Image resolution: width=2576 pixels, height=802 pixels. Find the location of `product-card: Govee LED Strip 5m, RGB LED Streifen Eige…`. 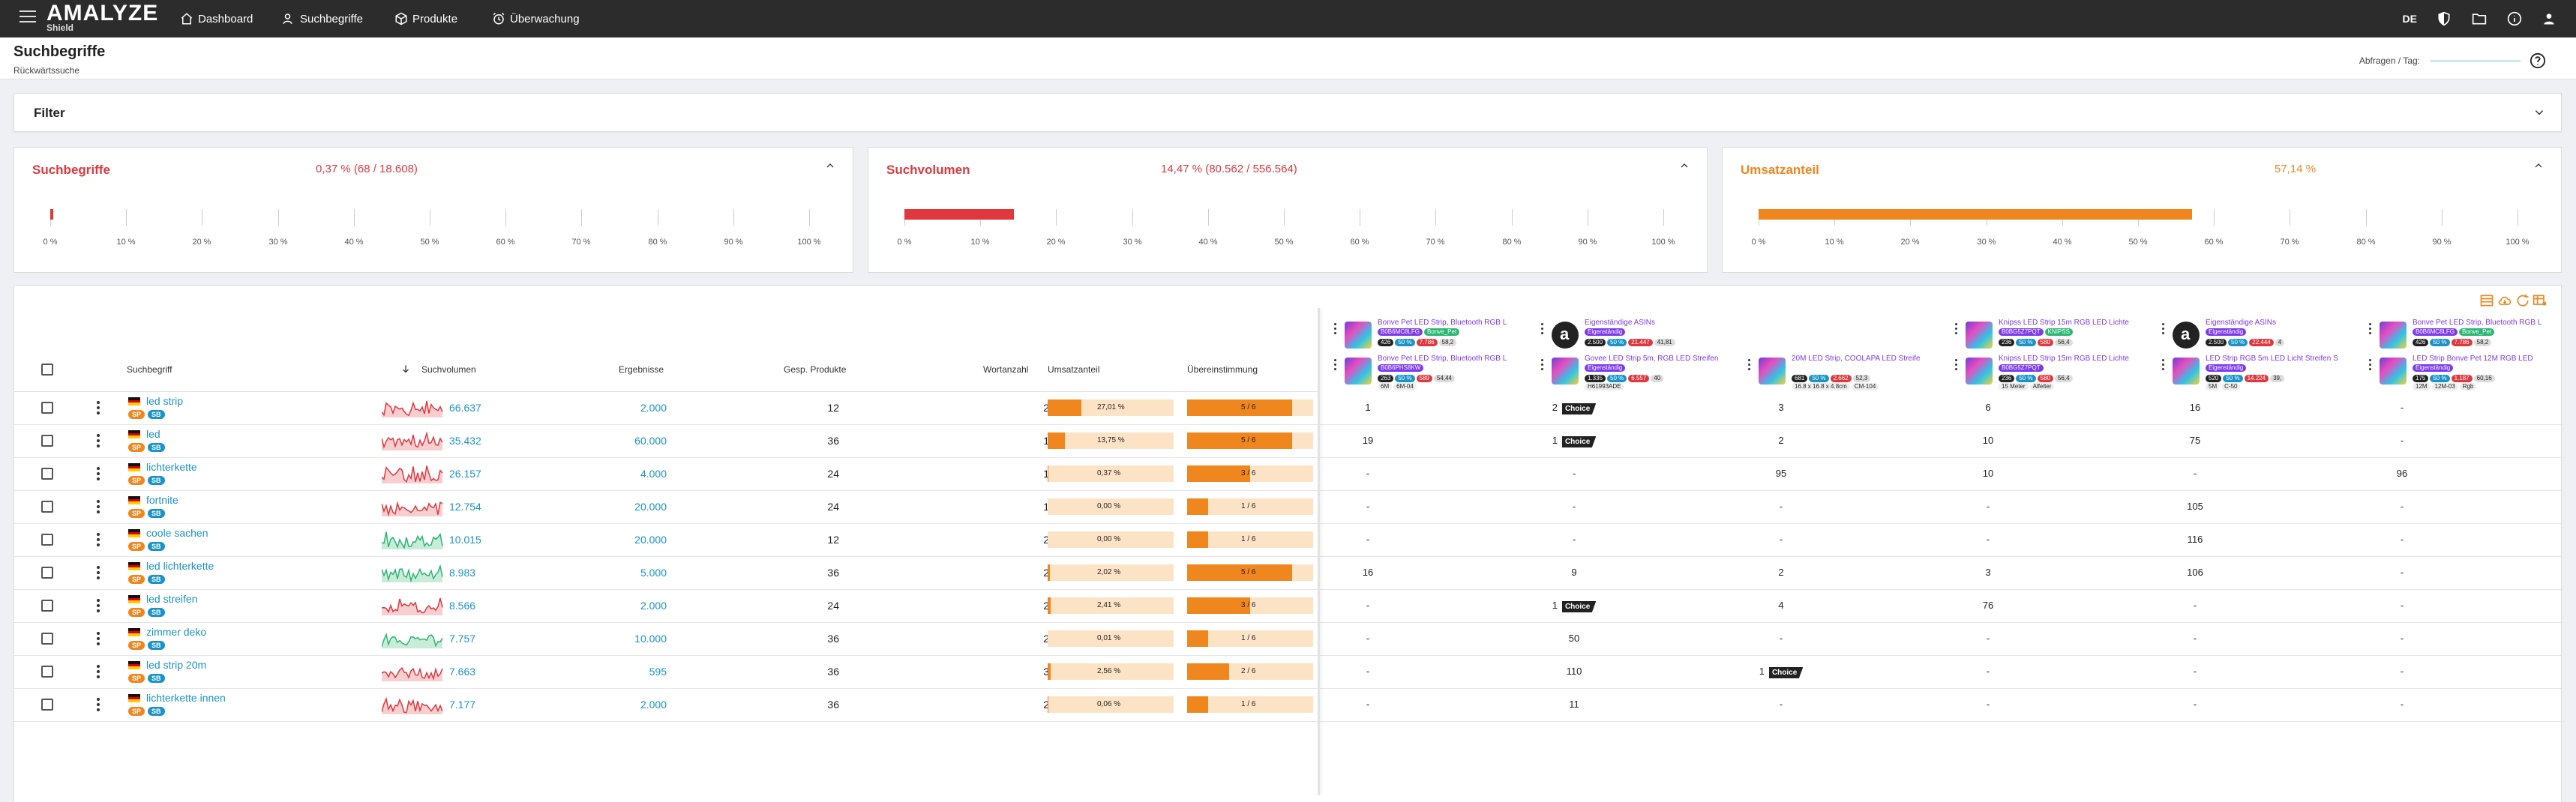

product-card: Govee LED Strip 5m, RGB LED Streifen Eige… is located at coordinates (1644, 373).